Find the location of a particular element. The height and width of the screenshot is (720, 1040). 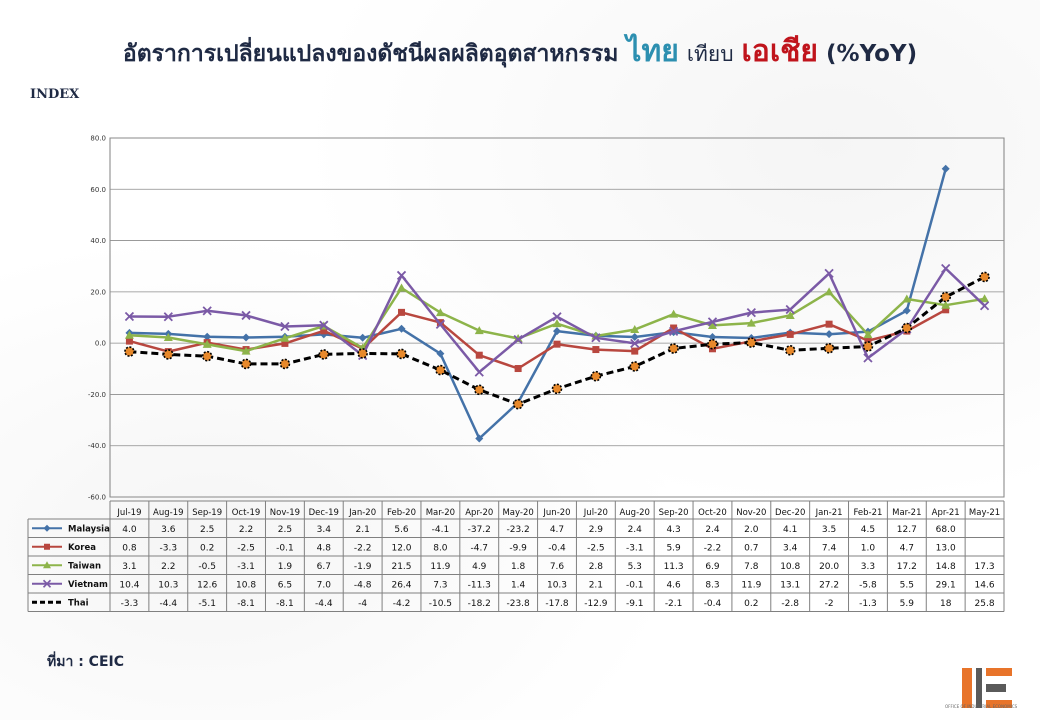

title-asia-text: เอเชีย is located at coordinates (780, 51).